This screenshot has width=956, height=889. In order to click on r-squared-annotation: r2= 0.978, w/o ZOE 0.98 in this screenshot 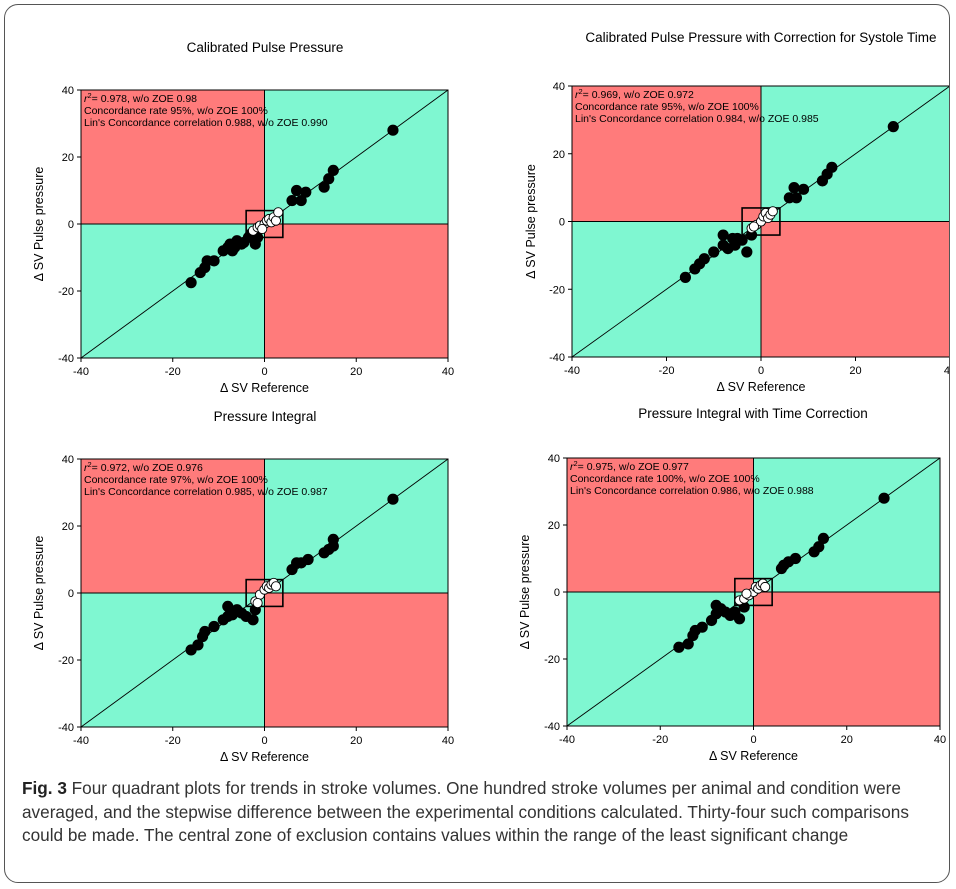, I will do `click(140, 98)`.